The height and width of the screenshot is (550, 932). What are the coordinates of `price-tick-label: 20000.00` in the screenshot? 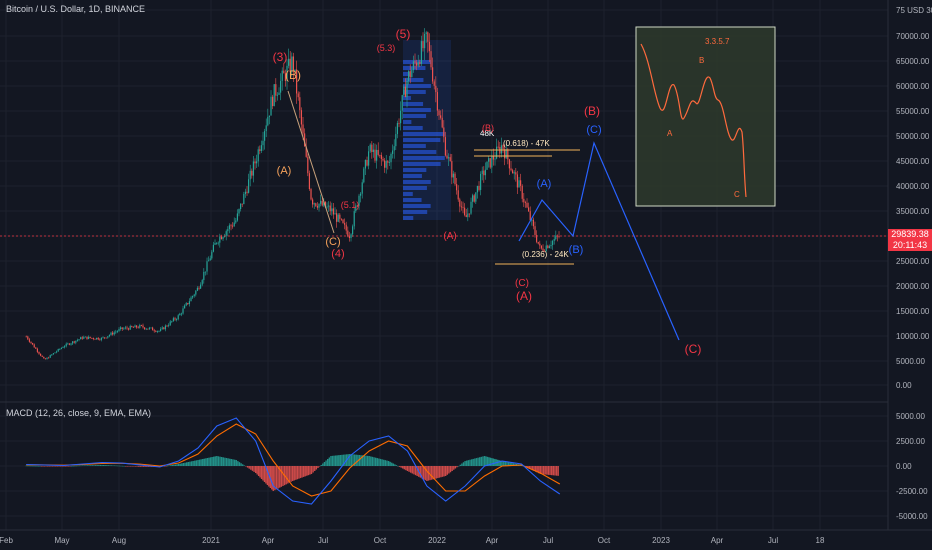 It's located at (913, 286).